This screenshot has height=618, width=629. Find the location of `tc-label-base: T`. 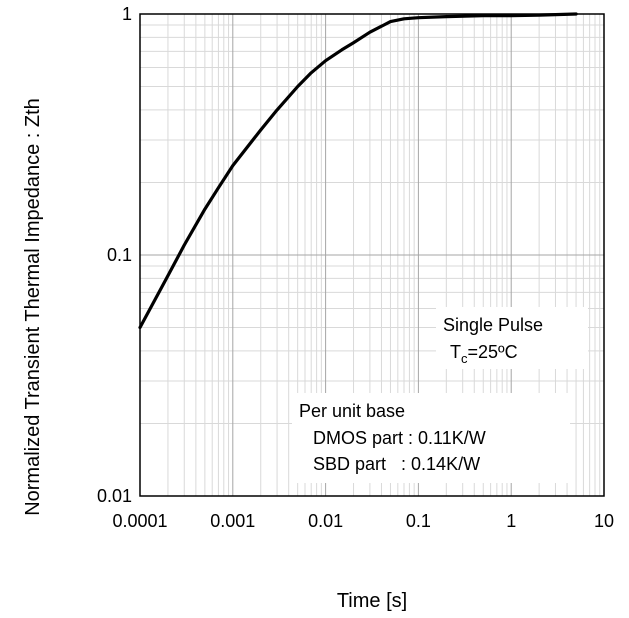

tc-label-base: T is located at coordinates (455, 352).